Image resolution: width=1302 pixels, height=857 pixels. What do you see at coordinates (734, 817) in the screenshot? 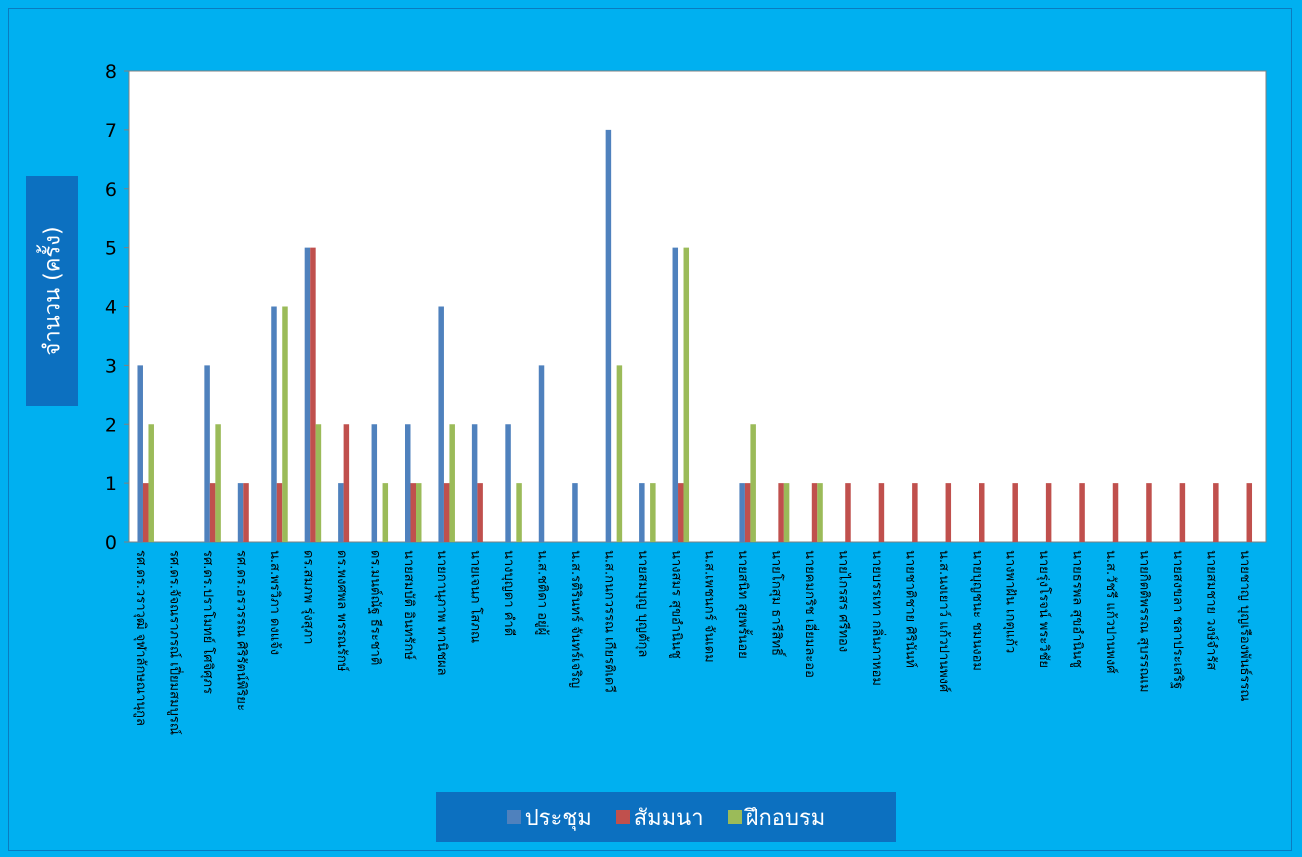
I see `legend-swatch-training` at bounding box center [734, 817].